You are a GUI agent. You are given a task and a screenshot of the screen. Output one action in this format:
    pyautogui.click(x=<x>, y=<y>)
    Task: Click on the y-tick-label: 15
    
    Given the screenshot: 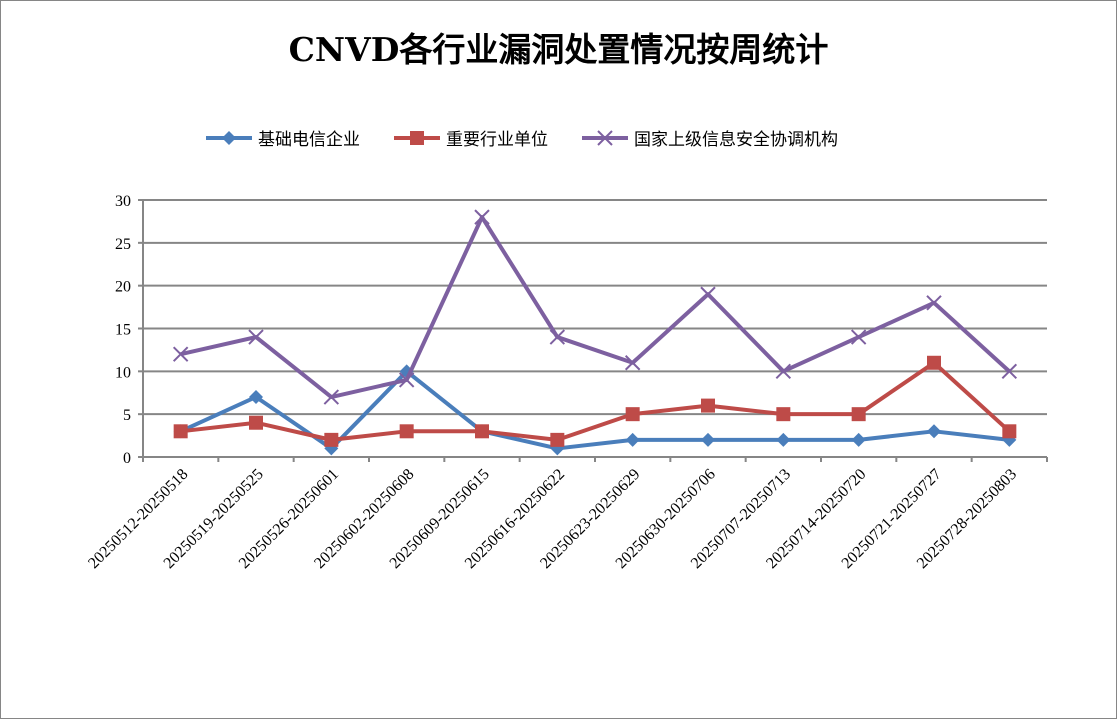 What is the action you would take?
    pyautogui.click(x=123, y=330)
    